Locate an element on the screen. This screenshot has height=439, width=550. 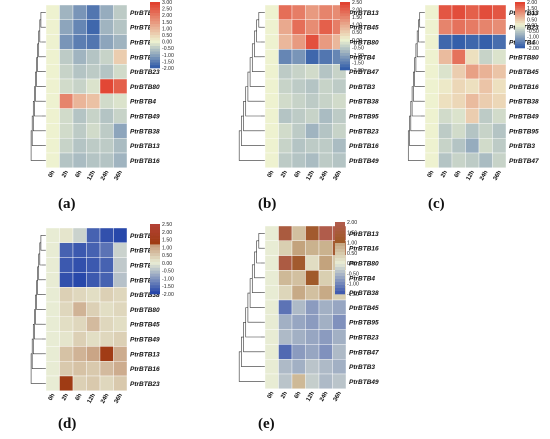
row-label: PtrBTB3 is located at coordinates (362, 87).